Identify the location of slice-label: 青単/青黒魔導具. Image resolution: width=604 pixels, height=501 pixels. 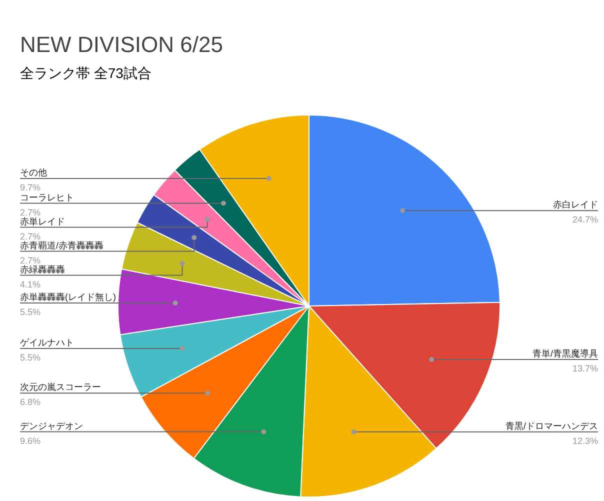
(565, 353).